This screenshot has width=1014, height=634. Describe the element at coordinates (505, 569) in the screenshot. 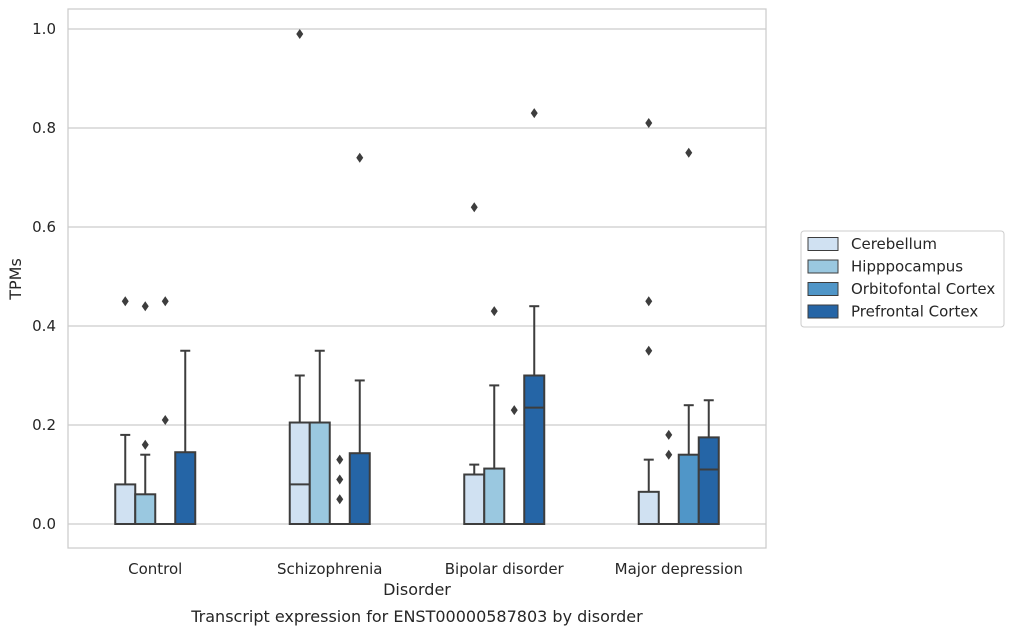

I see `x-tick-label: Bipolar disorder` at that location.